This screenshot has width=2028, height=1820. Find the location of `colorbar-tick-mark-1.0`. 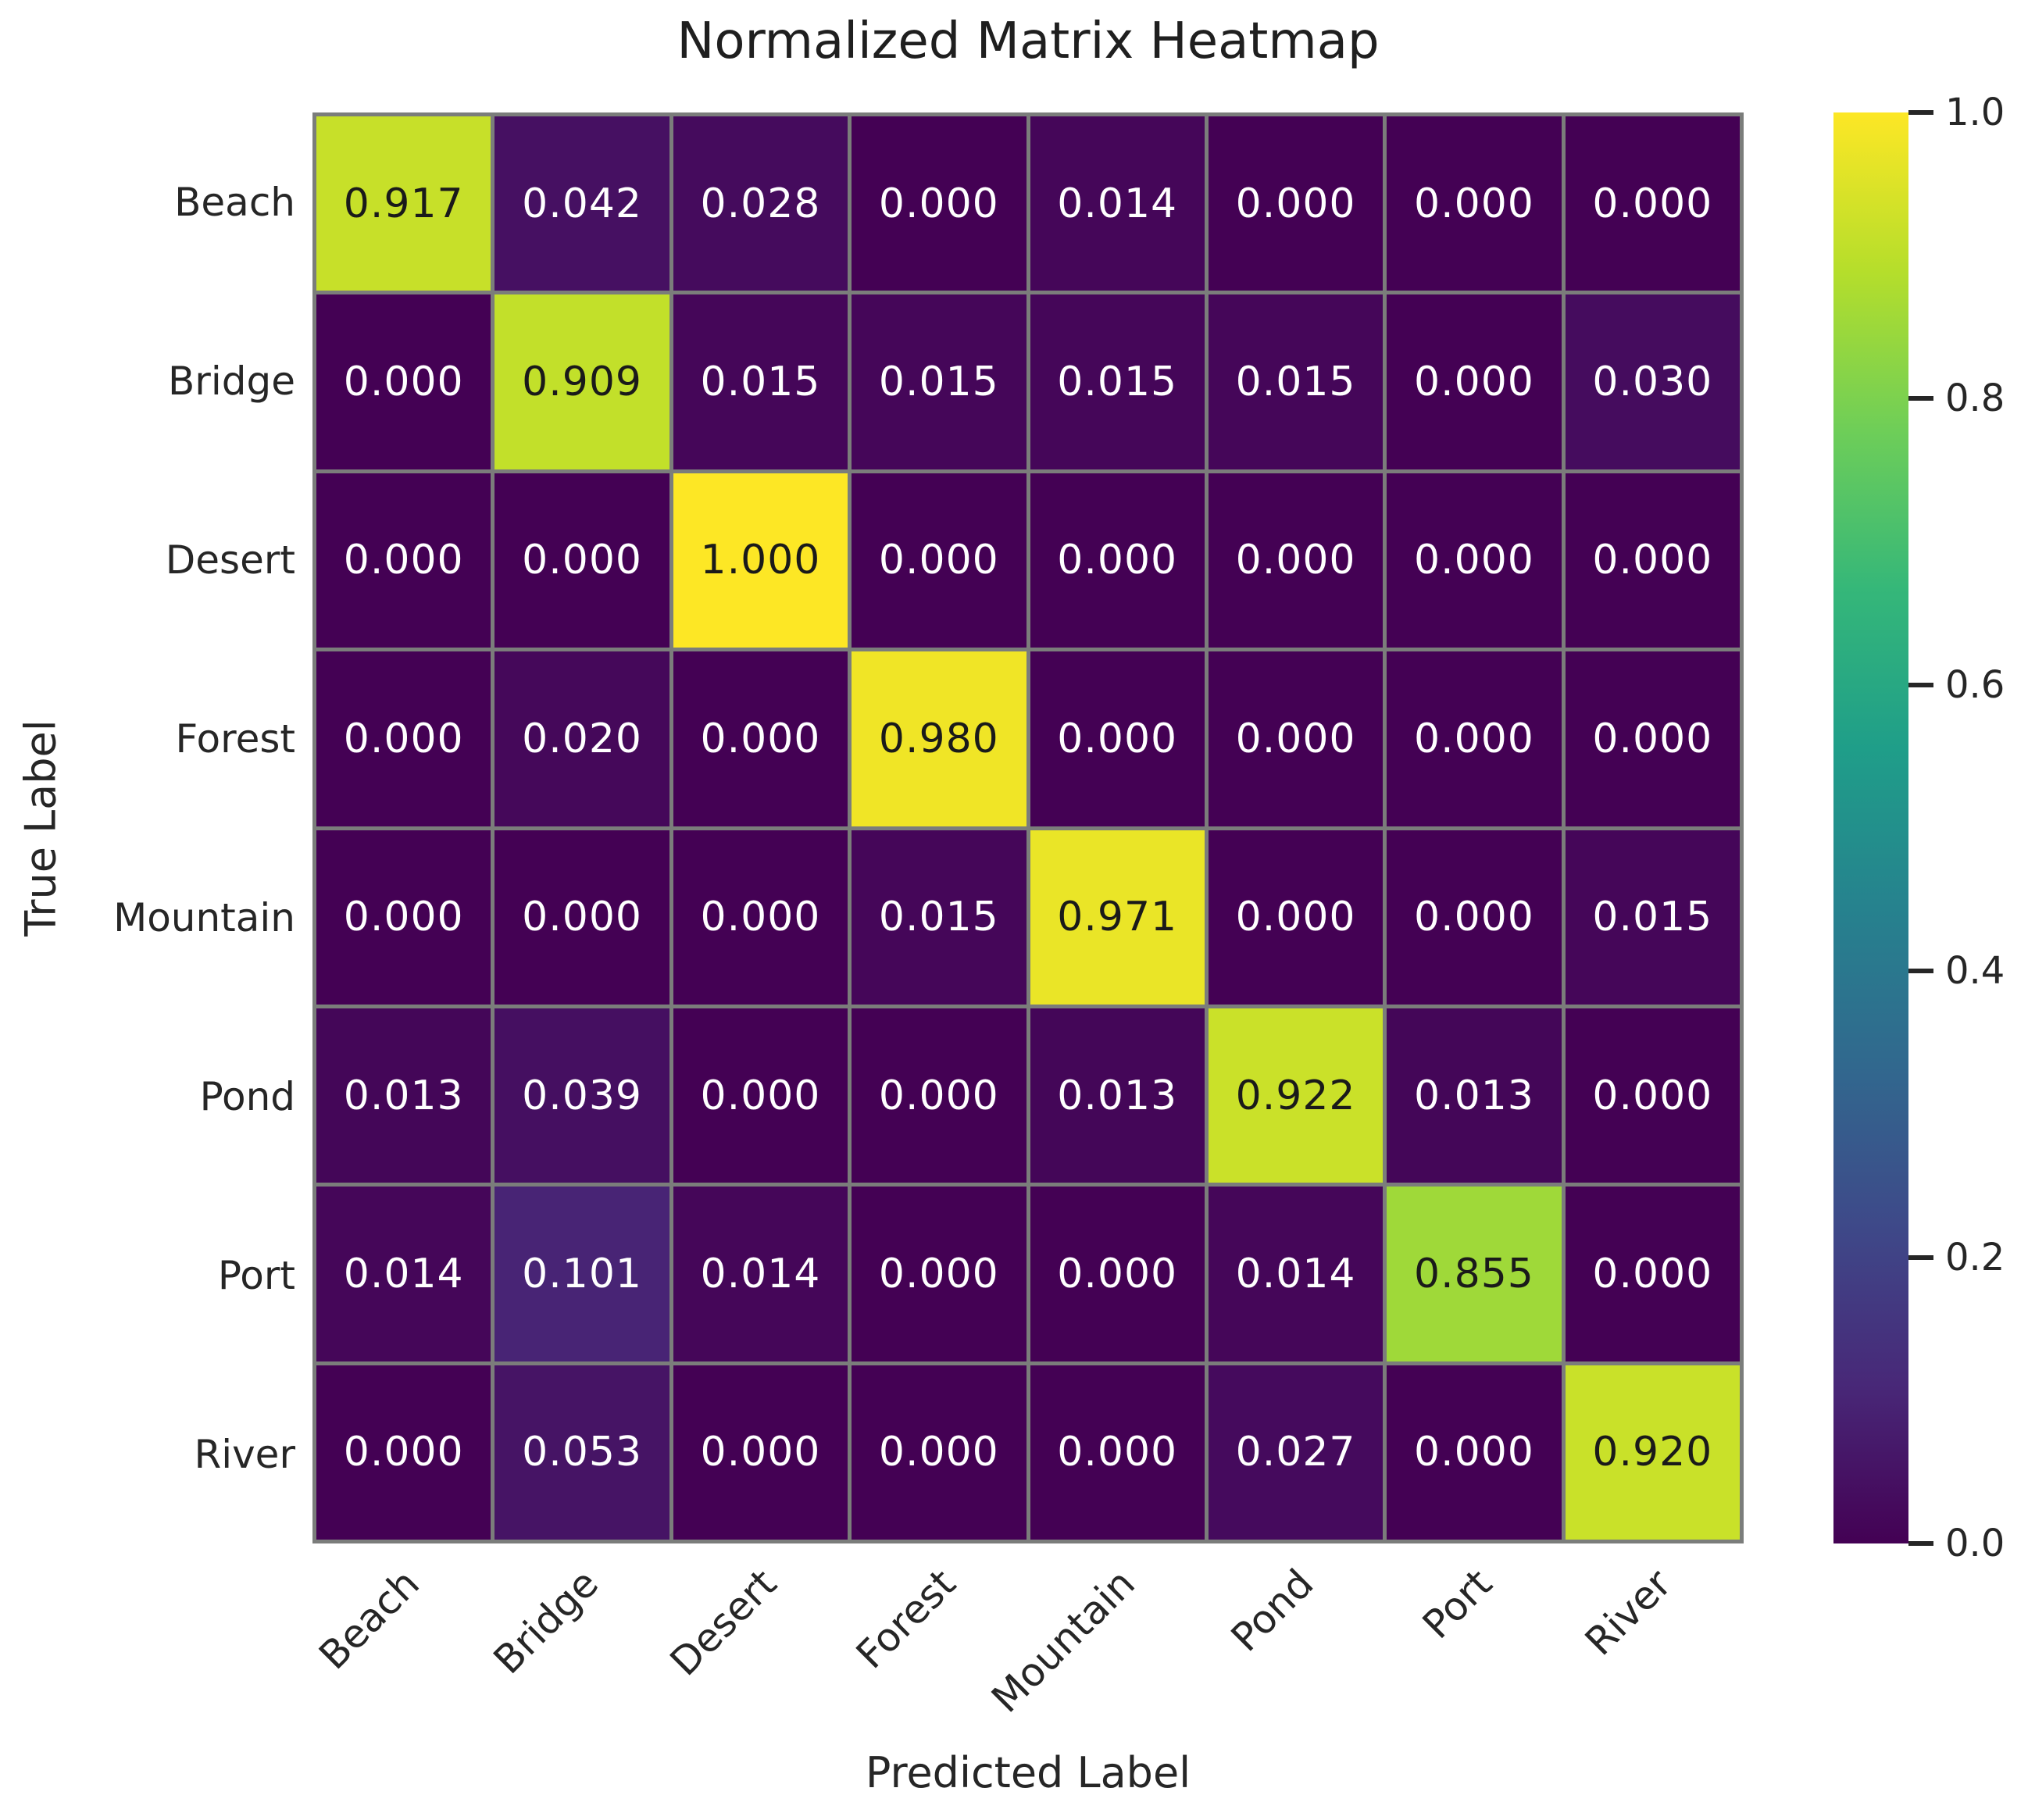

colorbar-tick-mark-1.0 is located at coordinates (1921, 112).